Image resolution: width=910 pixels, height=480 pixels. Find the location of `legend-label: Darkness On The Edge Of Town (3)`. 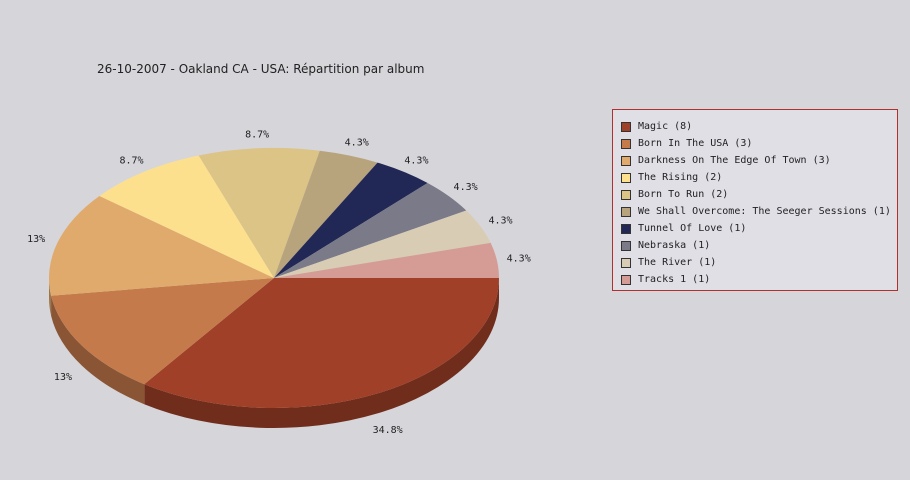

legend-label: Darkness On The Edge Of Town (3) is located at coordinates (734, 160).